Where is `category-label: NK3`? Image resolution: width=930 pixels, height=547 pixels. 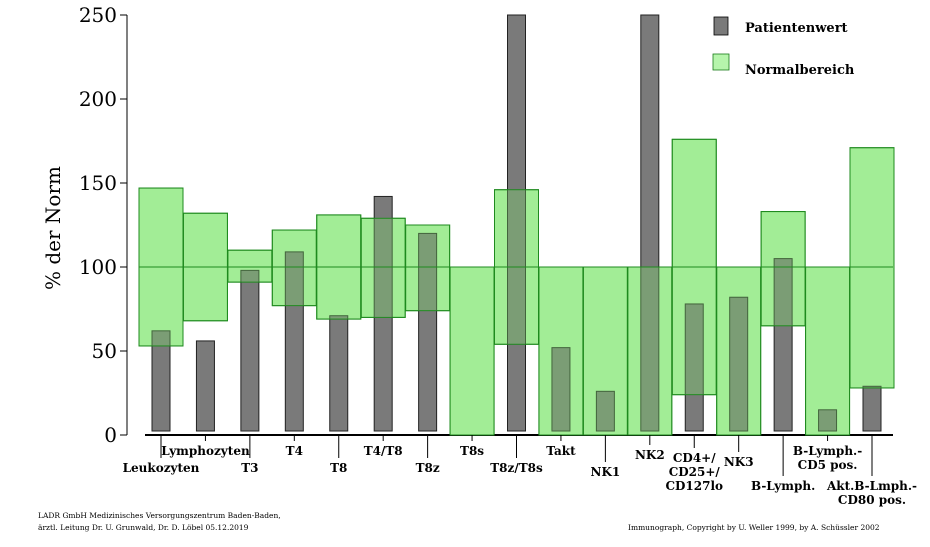 category-label: NK3 is located at coordinates (739, 462).